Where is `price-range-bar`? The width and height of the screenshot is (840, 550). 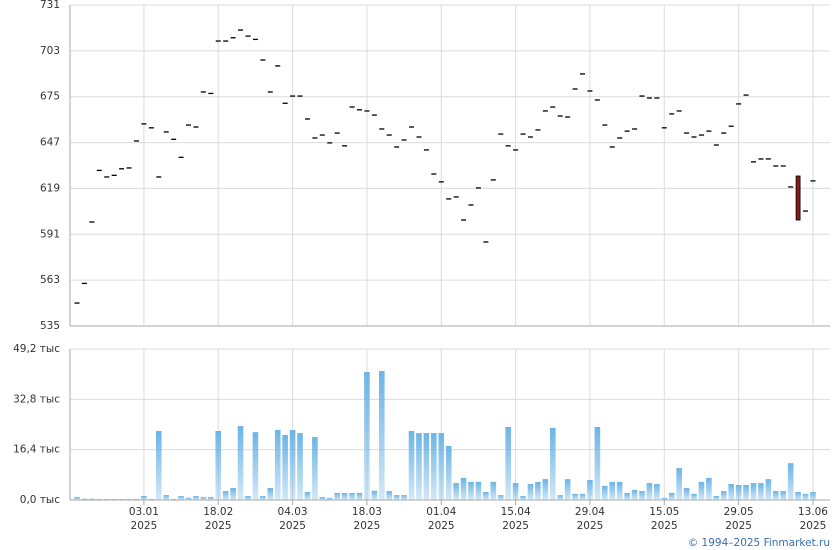
price-range-bar is located at coordinates (798, 198).